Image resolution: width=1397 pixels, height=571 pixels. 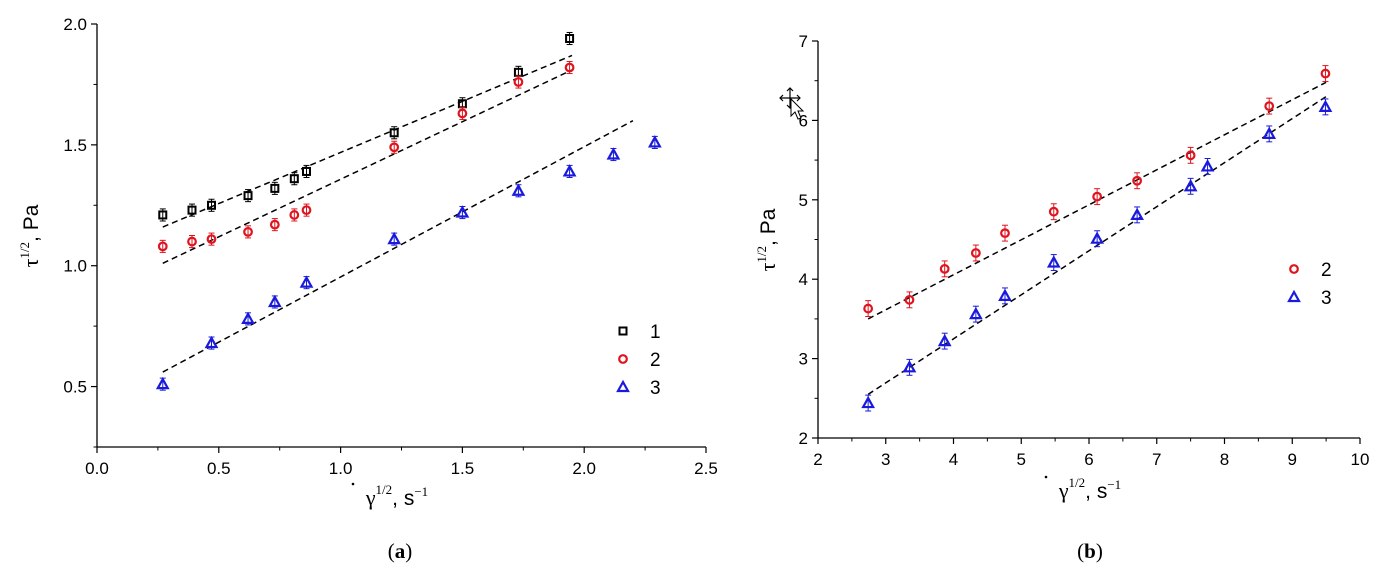 I want to click on panel-label: (b), so click(x=1090, y=551).